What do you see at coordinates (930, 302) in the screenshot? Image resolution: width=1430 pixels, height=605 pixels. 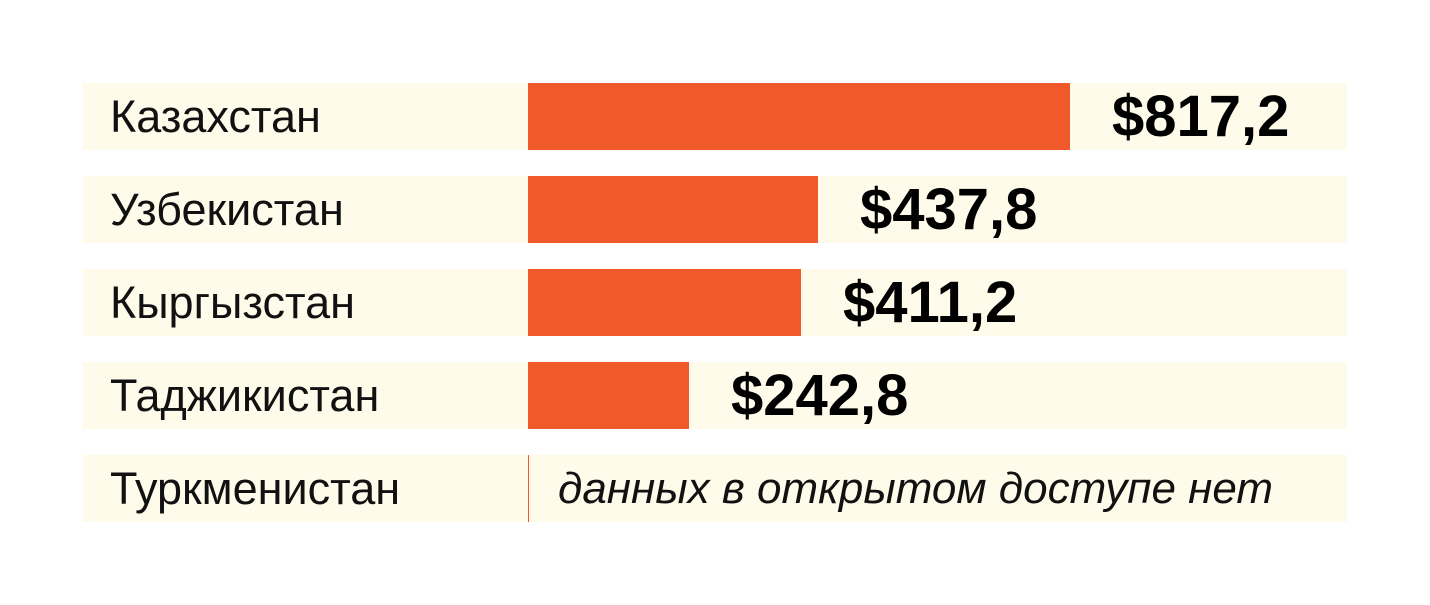 I see `data-label: $411,2` at bounding box center [930, 302].